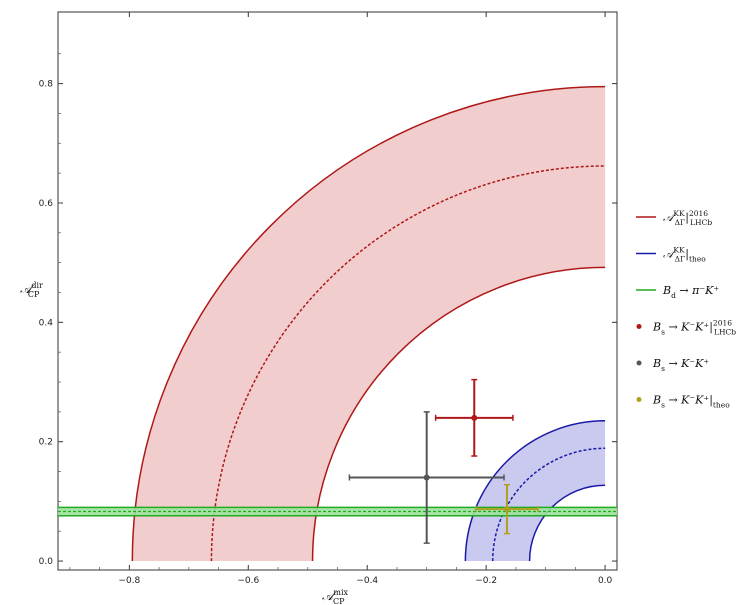 This screenshot has height=605, width=750. What do you see at coordinates (691, 402) in the screenshot?
I see `legend-label-5: Bs → K⁻K⁺|theo` at bounding box center [691, 402].